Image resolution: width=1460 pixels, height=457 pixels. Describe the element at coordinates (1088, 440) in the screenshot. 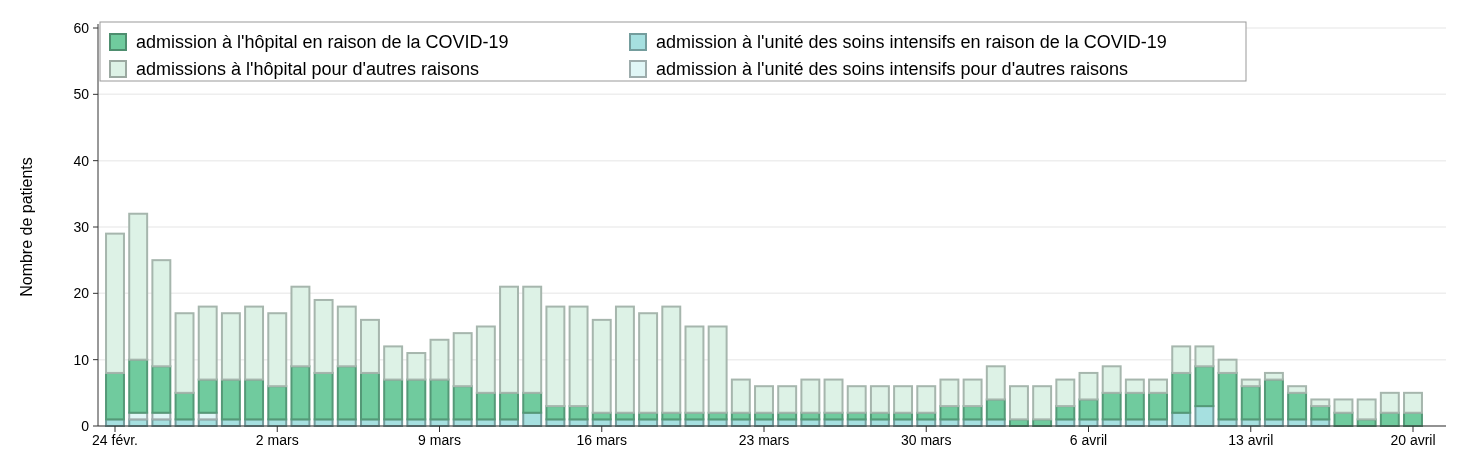

I see `x-tick-label: 6 avril` at that location.